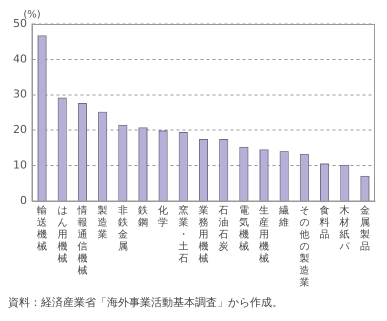 Image resolution: width=387 pixels, height=321 pixels. Describe the element at coordinates (62, 235) in the screenshot. I see `x-tick-label: はん用機械` at that location.